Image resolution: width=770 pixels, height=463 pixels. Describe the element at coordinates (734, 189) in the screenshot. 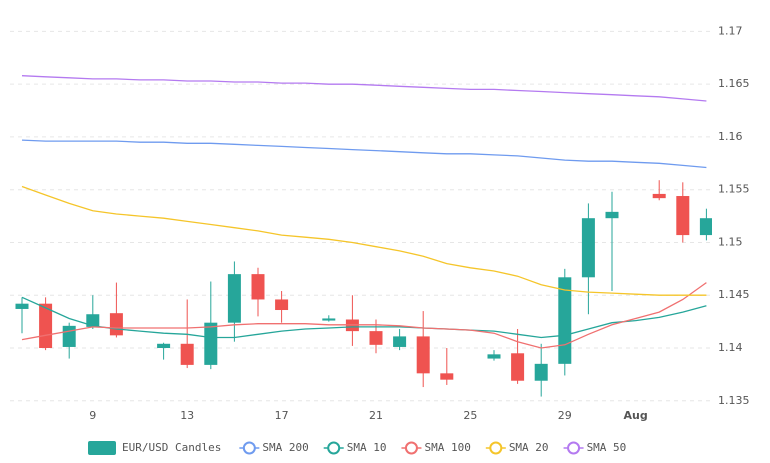

I see `y-tick-label: 1.155` at that location.